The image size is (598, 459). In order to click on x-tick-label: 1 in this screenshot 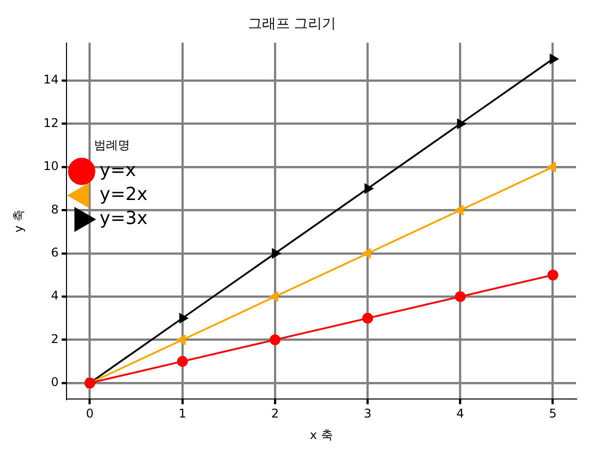, I will do `click(182, 413)`.